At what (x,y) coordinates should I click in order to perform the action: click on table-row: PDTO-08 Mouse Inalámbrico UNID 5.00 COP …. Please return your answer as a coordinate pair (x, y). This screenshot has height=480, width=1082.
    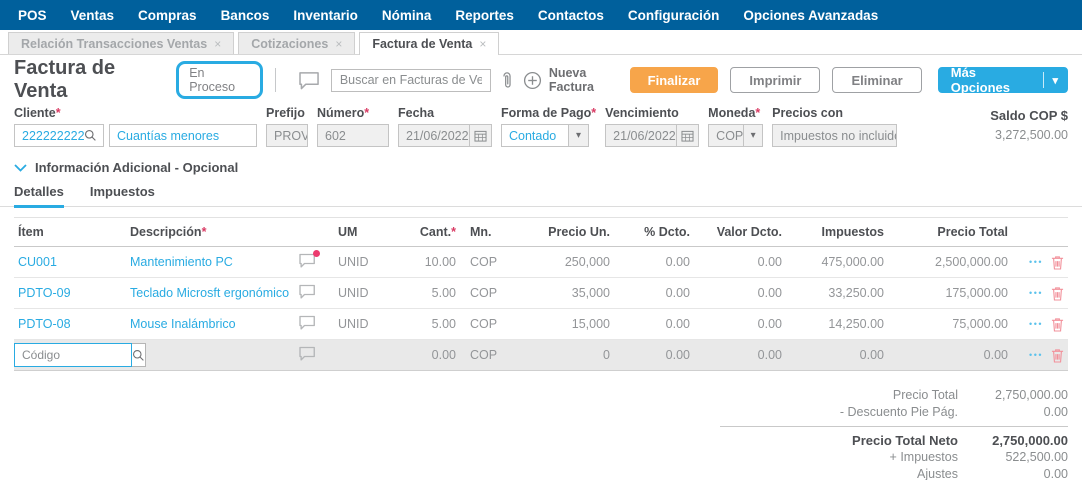
    Looking at the image, I should click on (541, 324).